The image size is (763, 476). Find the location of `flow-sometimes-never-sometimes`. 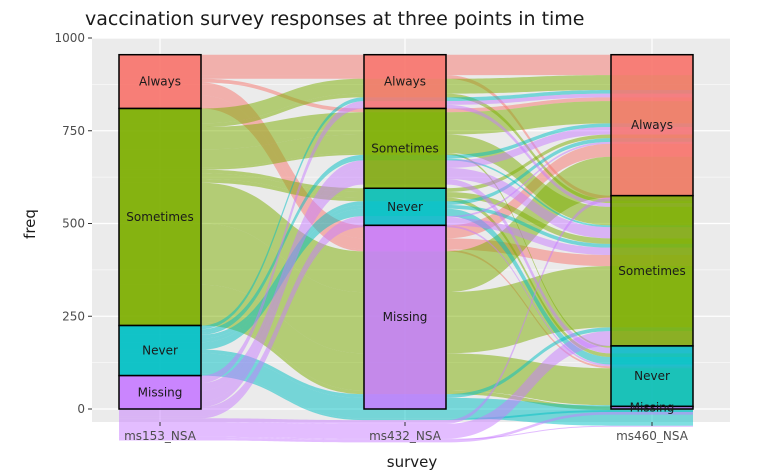

flow-sometimes-never-sometimes is located at coordinates (406, 208).